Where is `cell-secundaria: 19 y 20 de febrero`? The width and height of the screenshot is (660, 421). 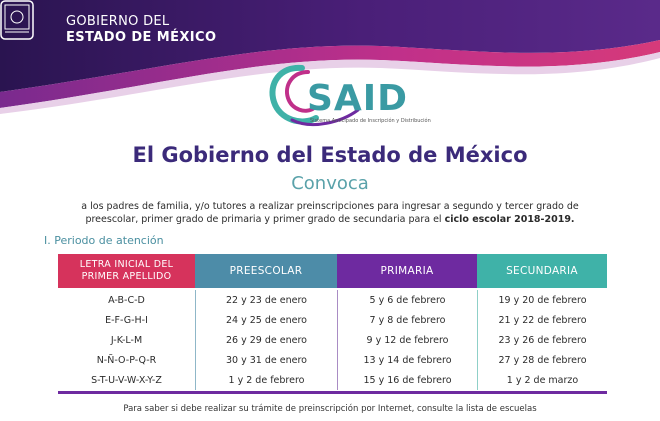 cell-secundaria: 19 y 20 de febrero is located at coordinates (542, 300).